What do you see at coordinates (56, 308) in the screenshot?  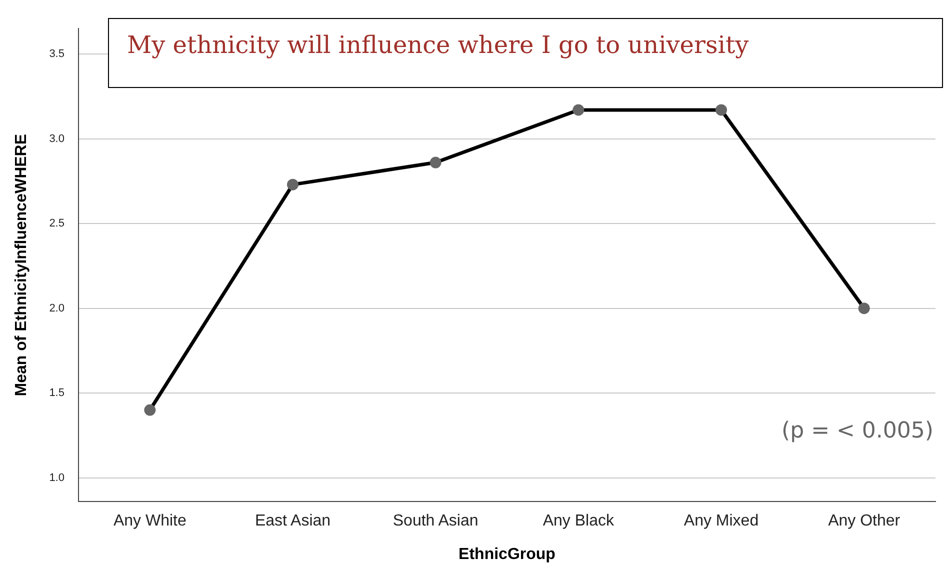 I see `y-tick-label: 2.0` at bounding box center [56, 308].